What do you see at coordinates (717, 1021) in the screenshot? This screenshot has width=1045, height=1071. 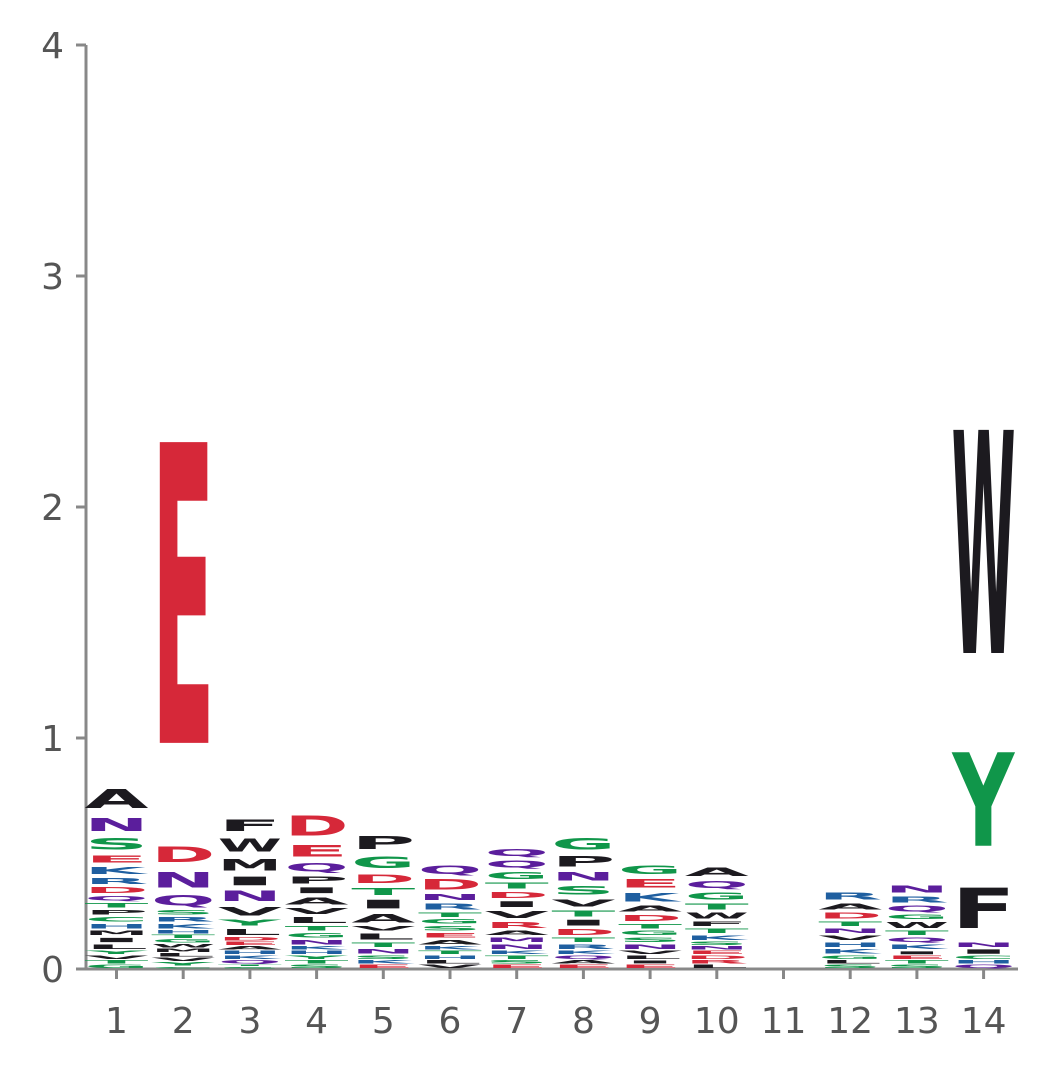 I see `x-tick-label: 10` at bounding box center [717, 1021].